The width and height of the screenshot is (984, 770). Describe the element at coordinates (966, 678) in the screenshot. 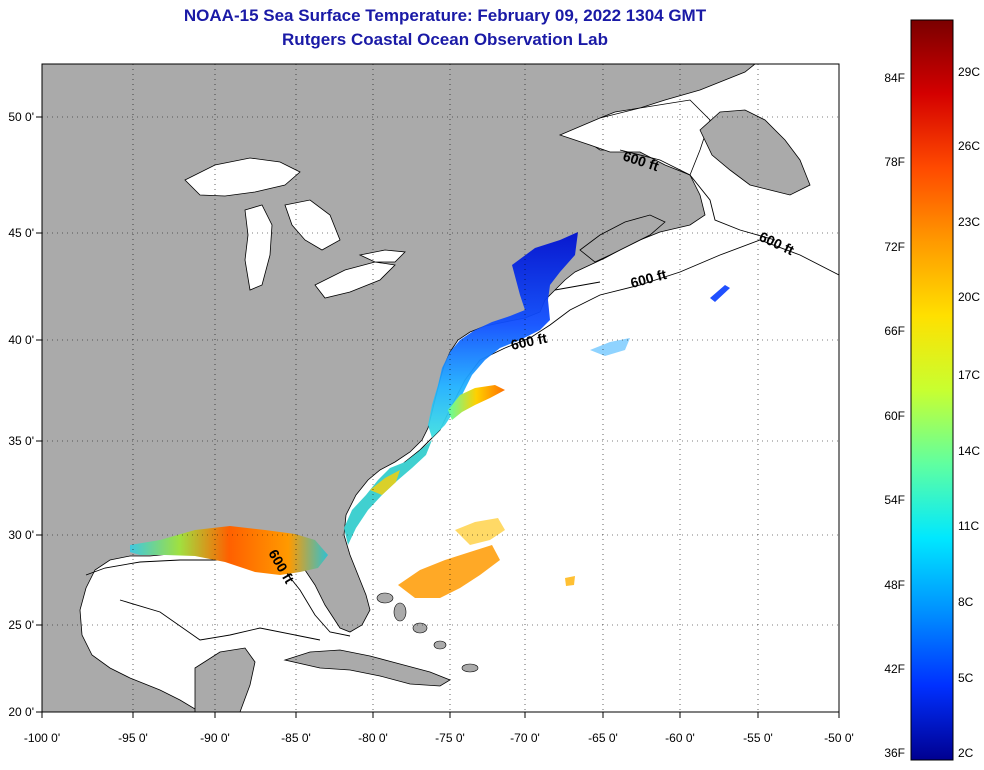

I see `colorbar-celsius-label: 5C` at that location.